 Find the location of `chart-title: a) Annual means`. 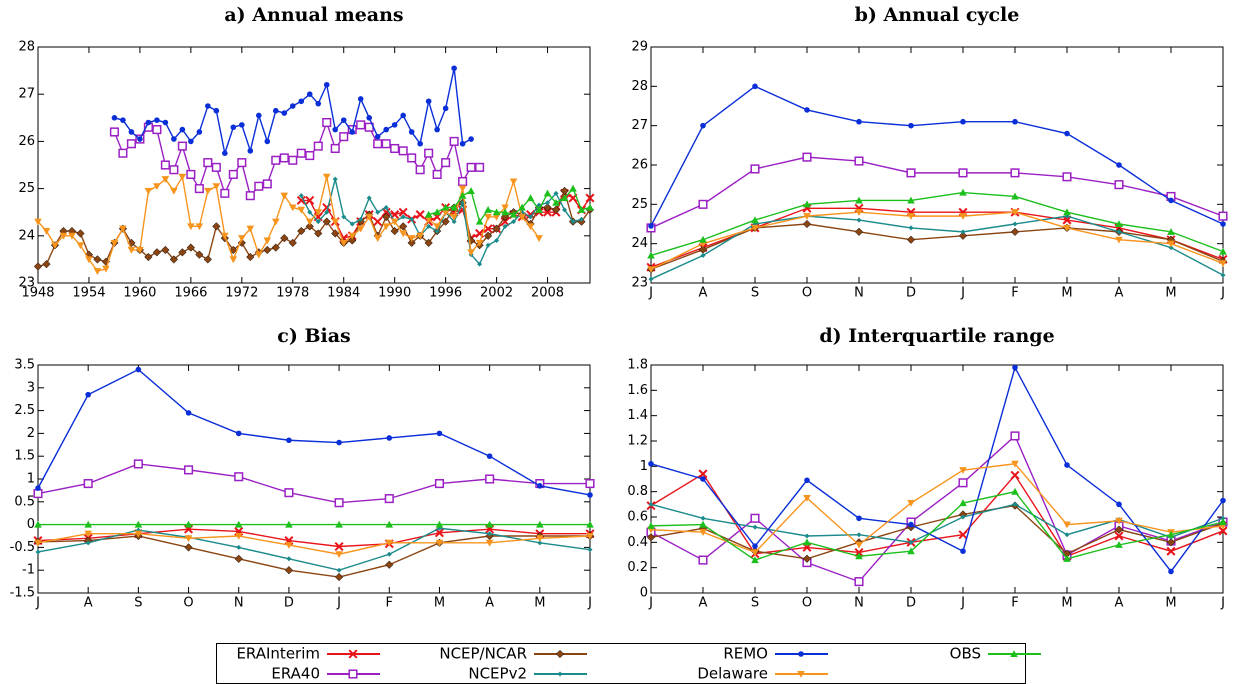

chart-title: a) Annual means is located at coordinates (313, 15).